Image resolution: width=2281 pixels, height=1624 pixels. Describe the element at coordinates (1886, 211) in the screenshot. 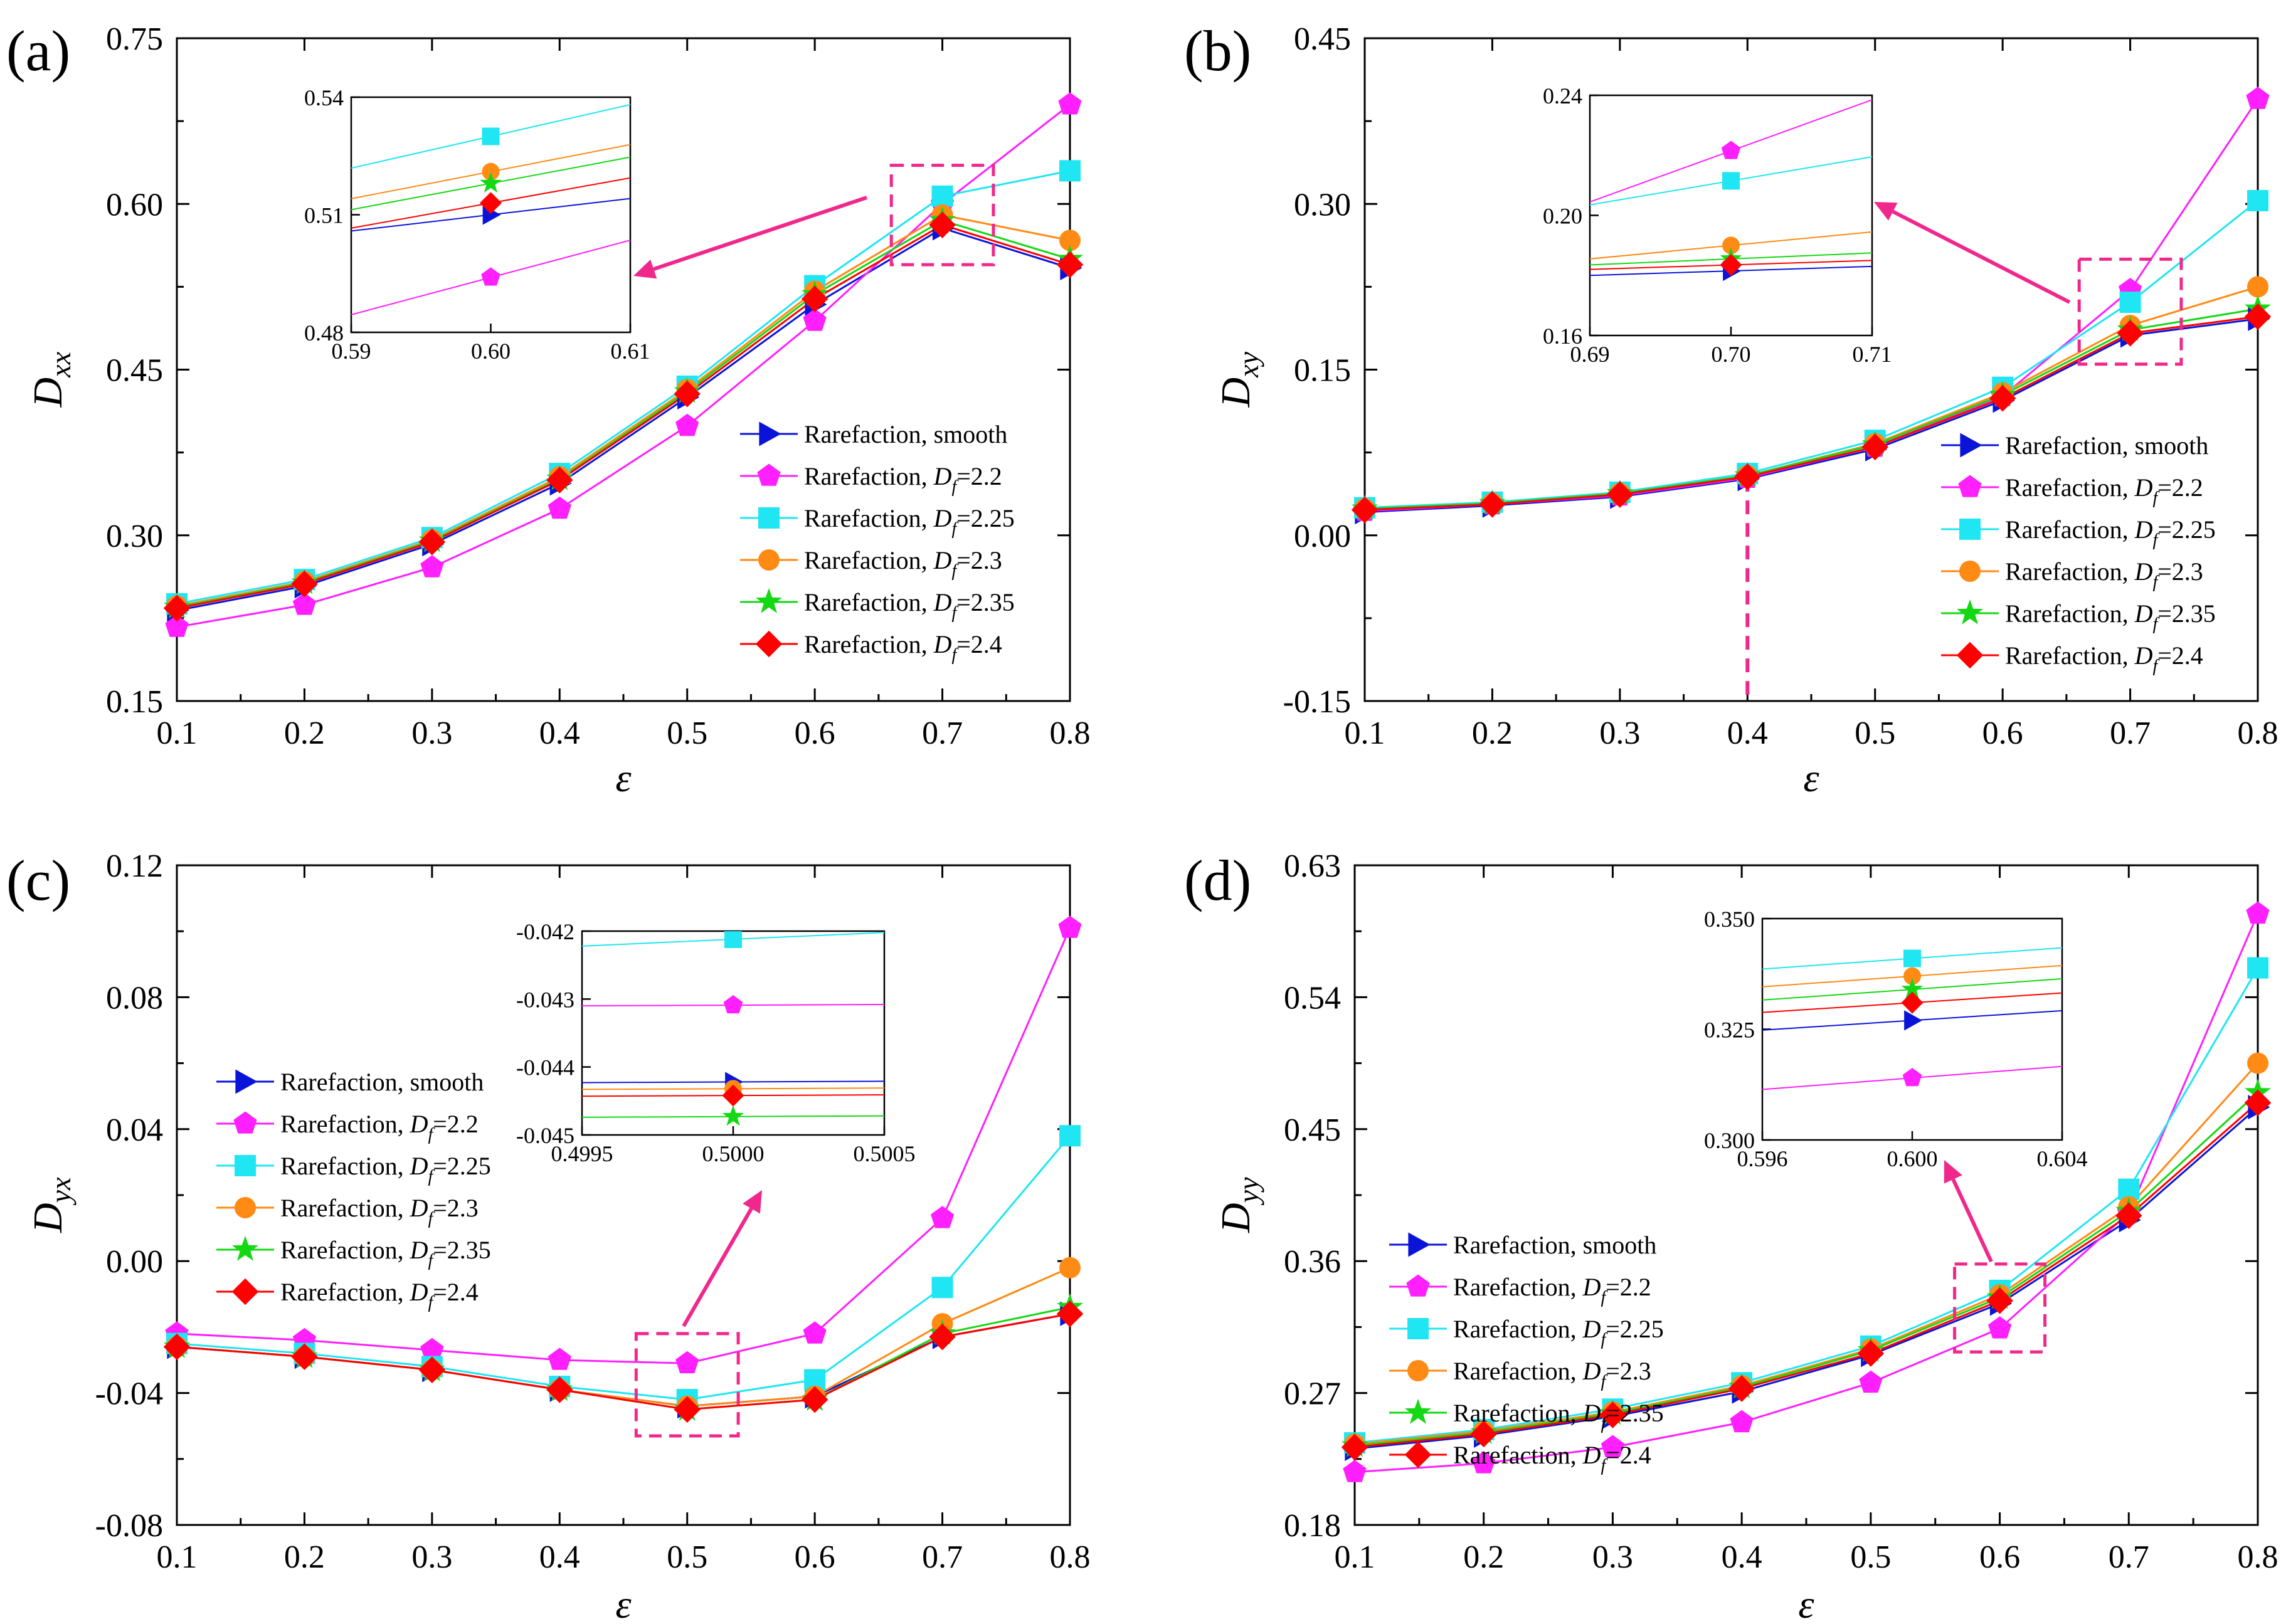

I see `zoom-arrow-head` at that location.